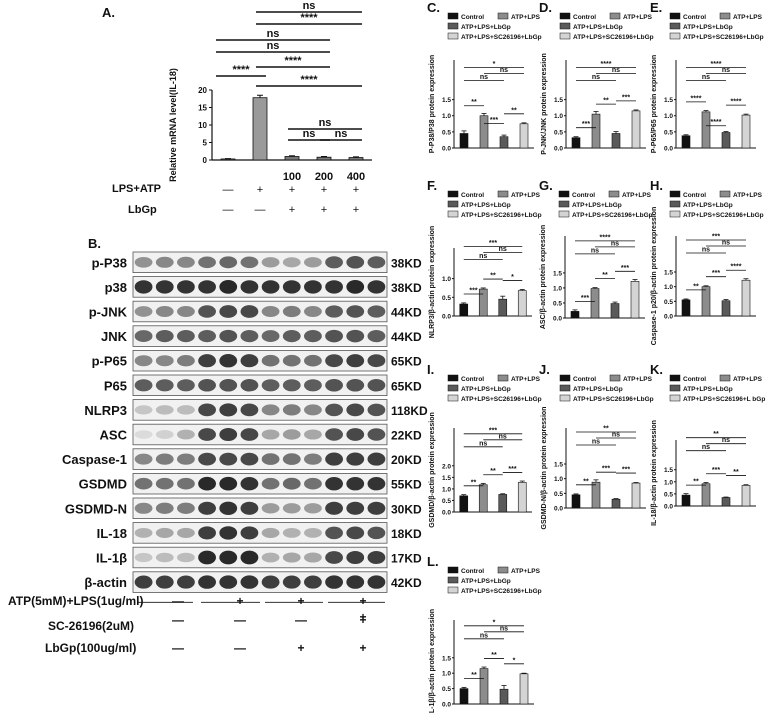 The image size is (784, 713). What do you see at coordinates (668, 273) in the screenshot?
I see `y-tick-label-H: 1.5` at bounding box center [668, 273].